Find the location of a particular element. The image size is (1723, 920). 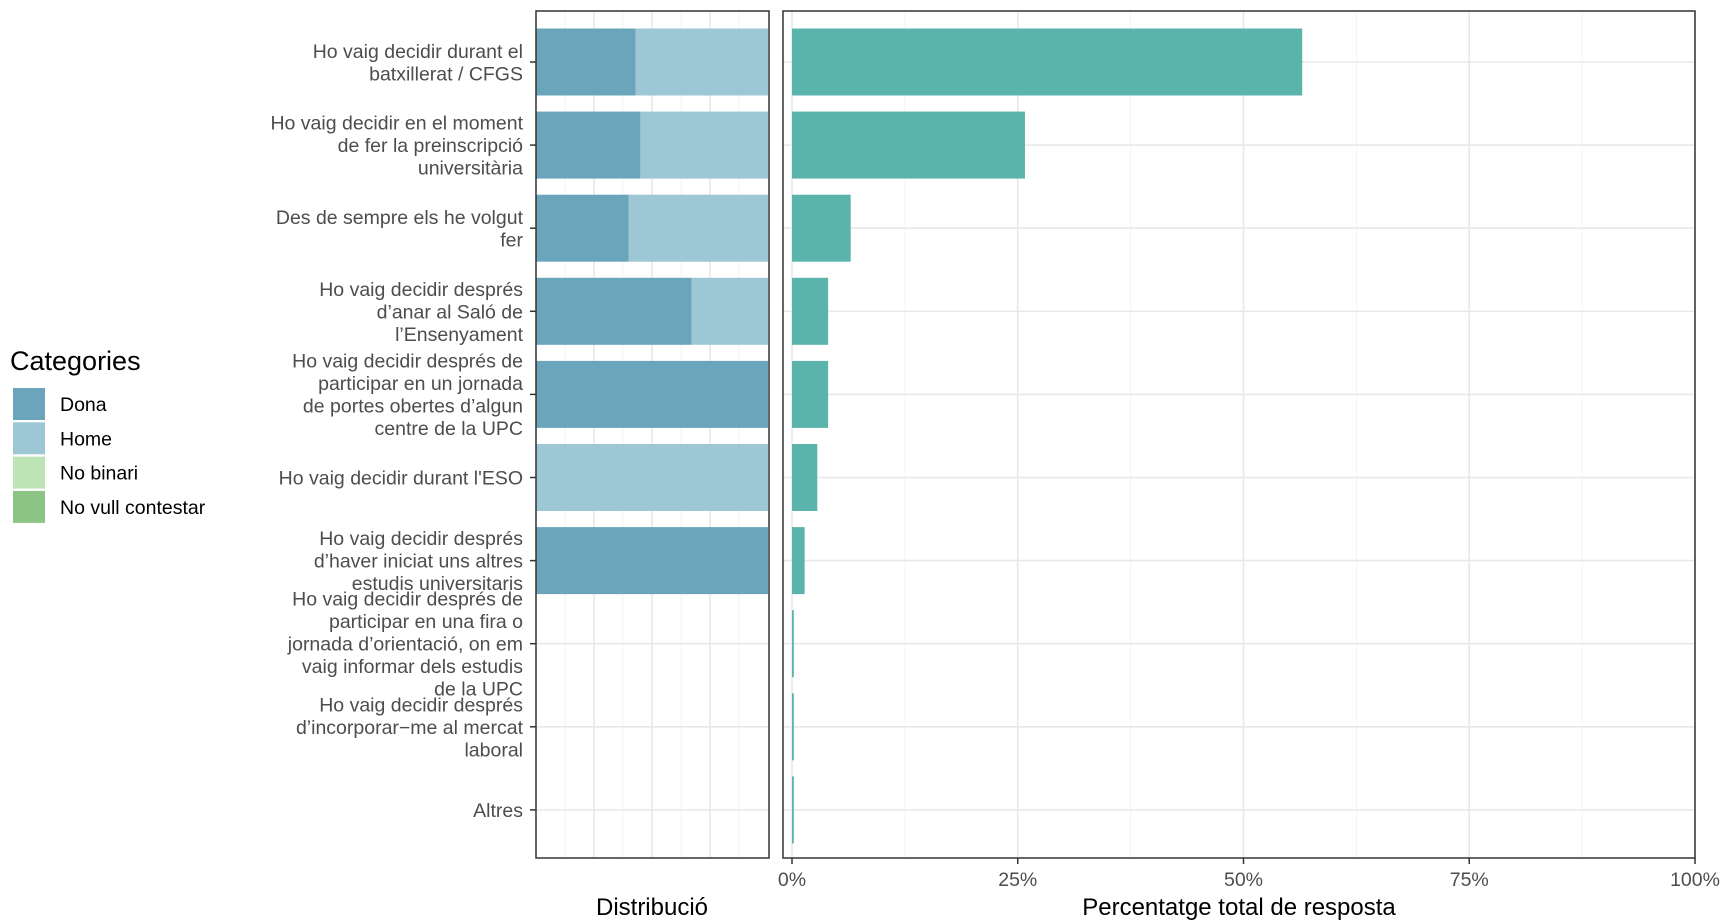

category-label: Ho vaig decidir durant l'ESO is located at coordinates (401, 479).